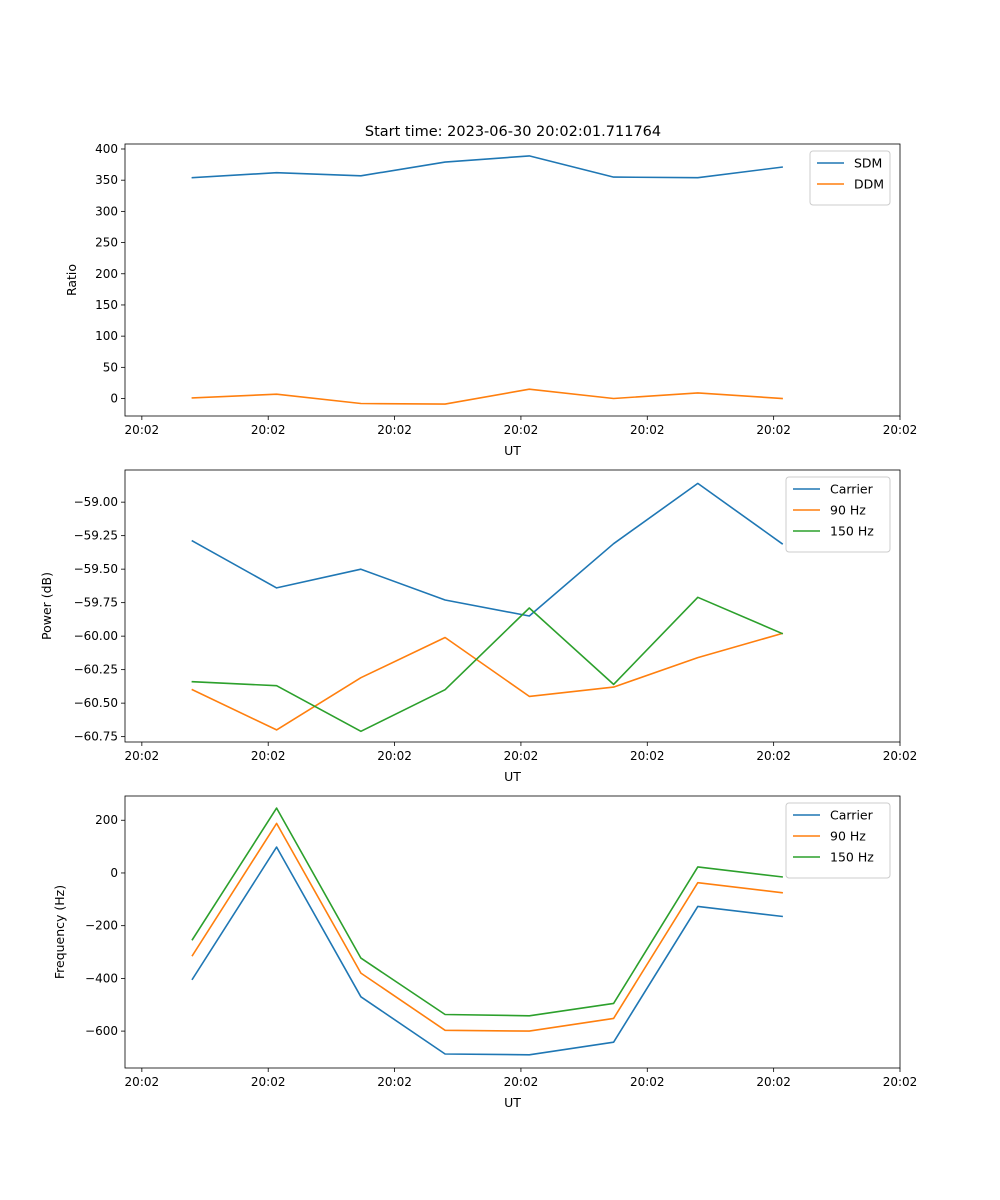 This screenshot has height=1200, width=1000. I want to click on y-tick-label: −200, so click(101, 926).